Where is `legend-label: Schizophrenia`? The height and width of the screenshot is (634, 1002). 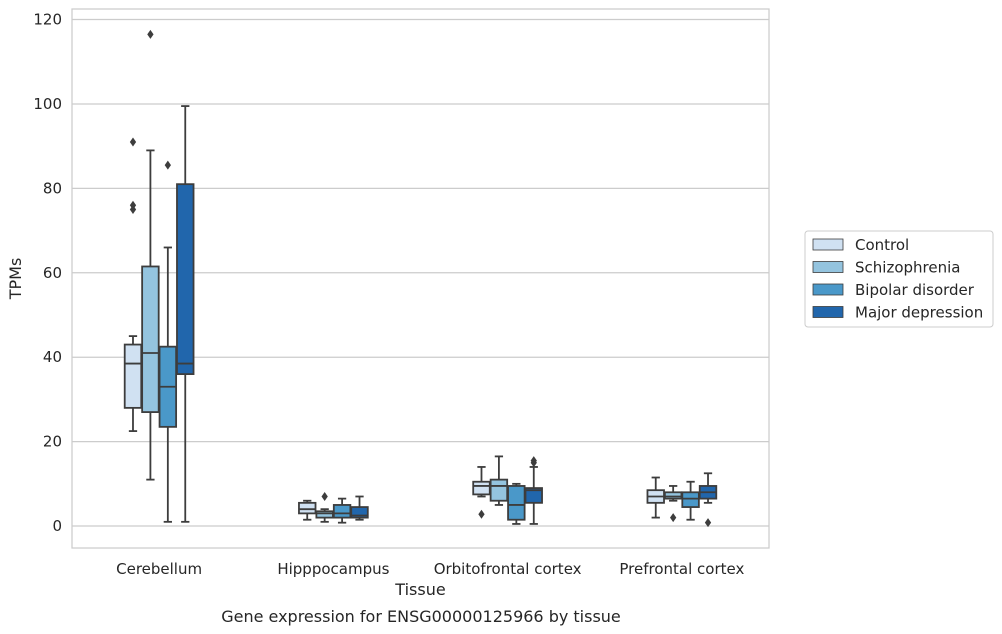 legend-label: Schizophrenia is located at coordinates (907, 268).